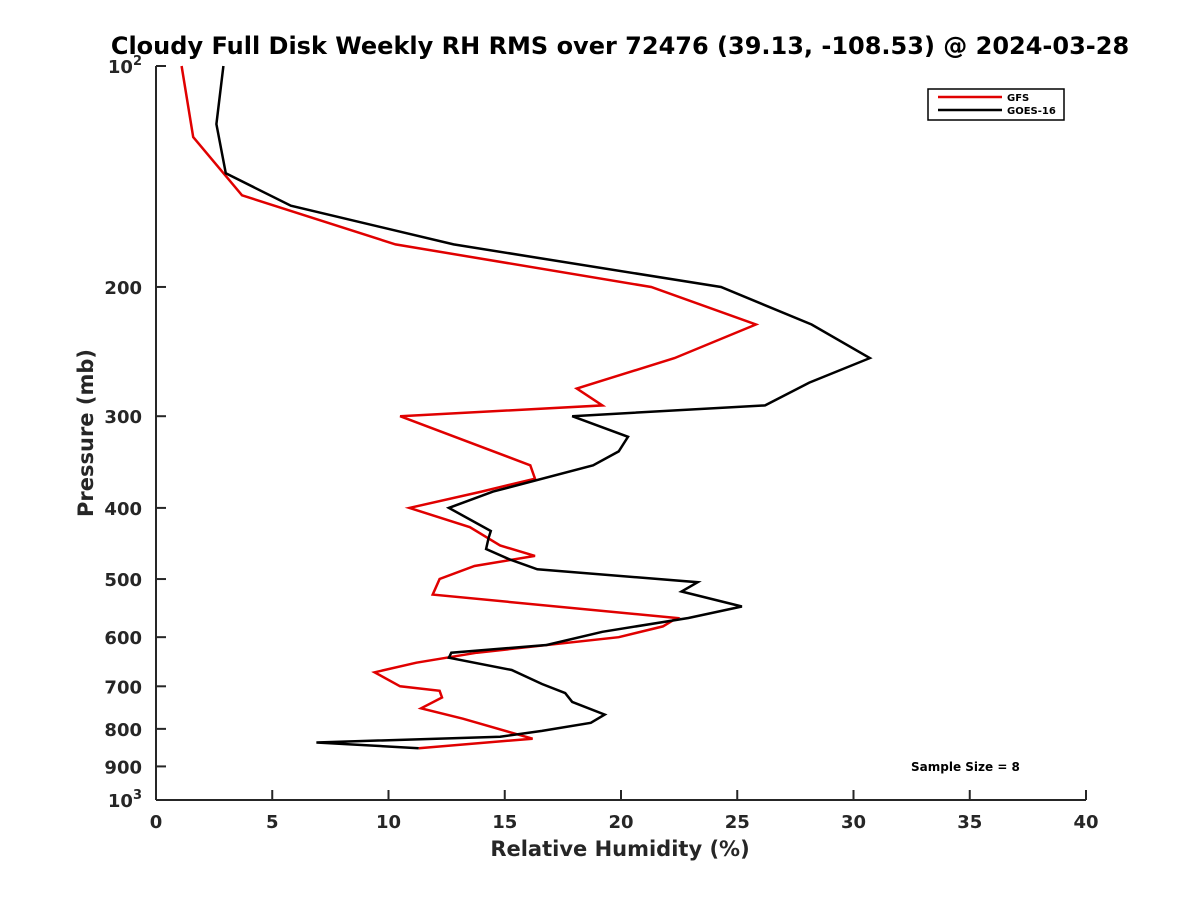 This screenshot has height=900, width=1200. Describe the element at coordinates (123, 767) in the screenshot. I see `y-tick-label: 900` at that location.